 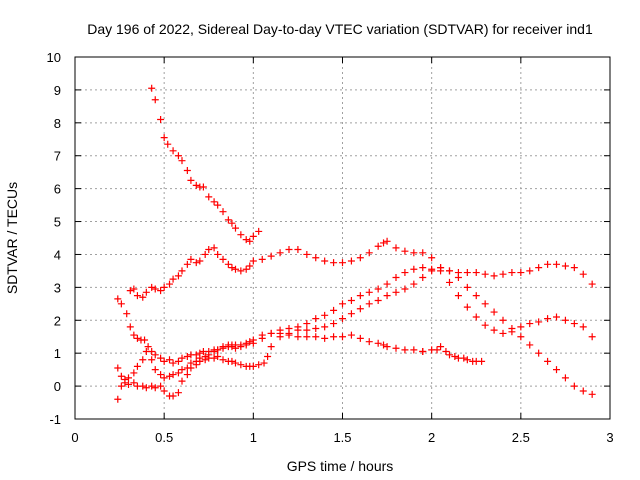 What do you see at coordinates (521, 437) in the screenshot?
I see `x-tick-label: 2.5` at bounding box center [521, 437].